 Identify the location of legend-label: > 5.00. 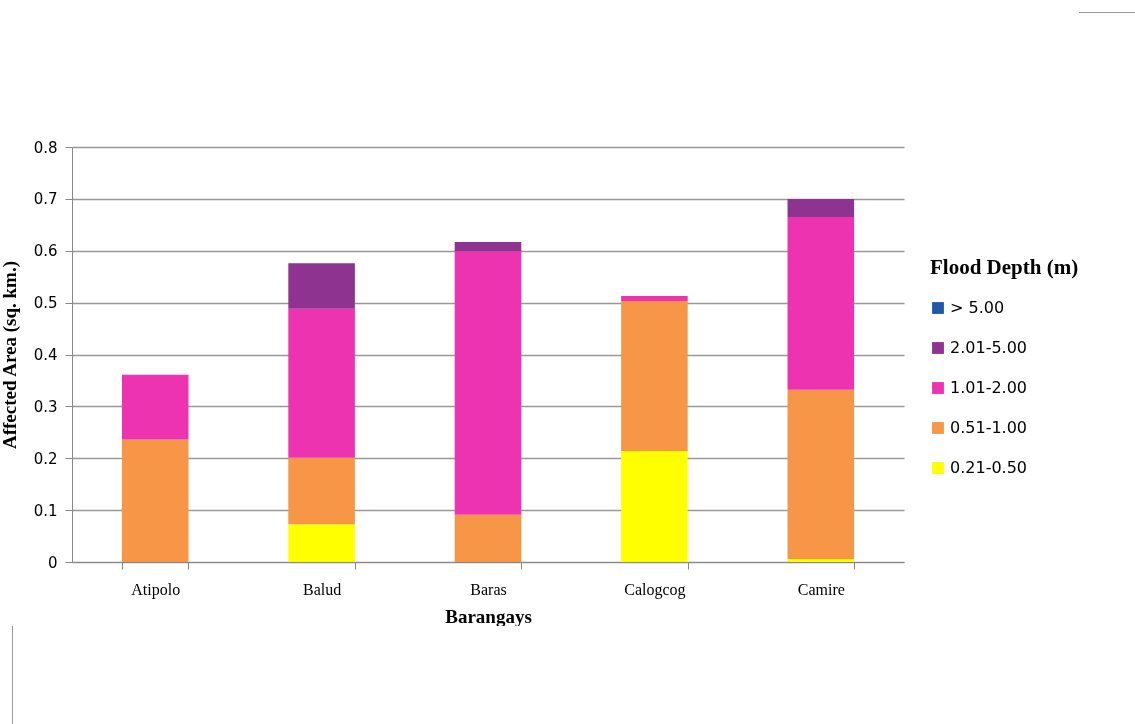
(977, 307).